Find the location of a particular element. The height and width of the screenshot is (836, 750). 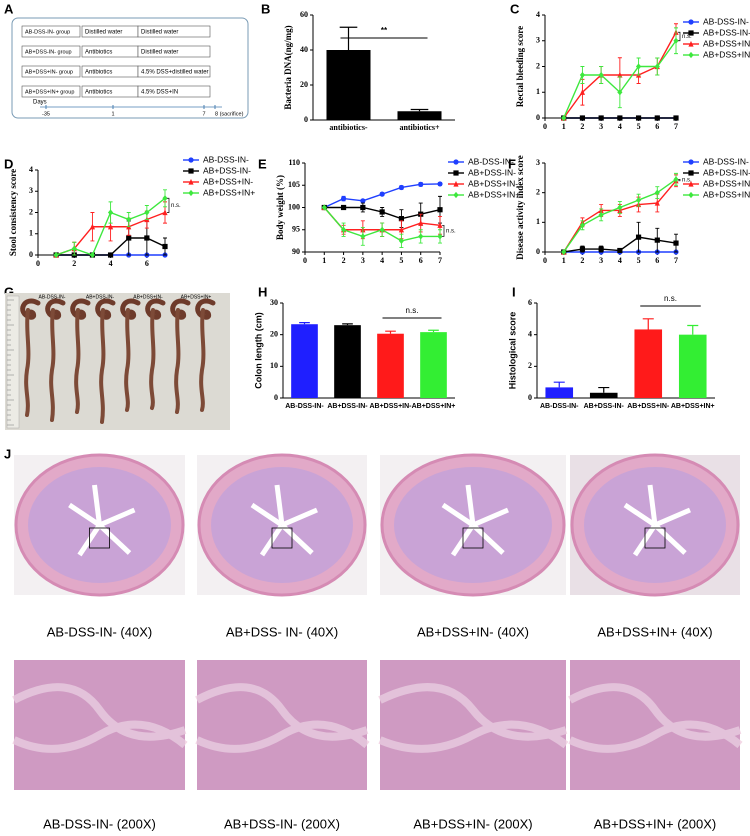

group-name: AB+DSS+IN- group is located at coordinates (49, 72).